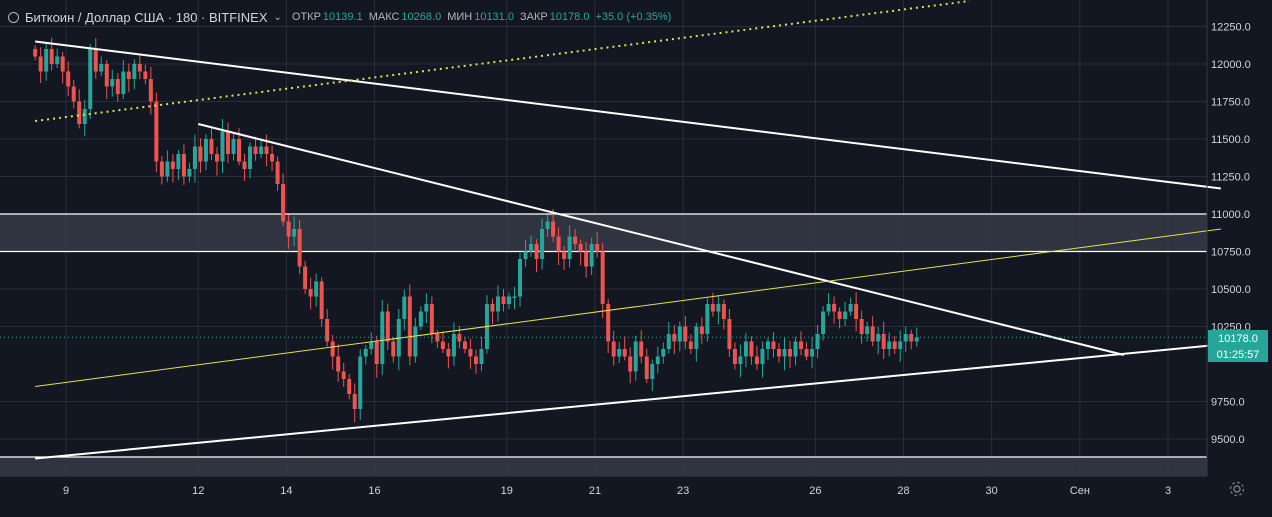  What do you see at coordinates (1230, 178) in the screenshot?
I see `y-tick-label: 11250.0` at bounding box center [1230, 178].